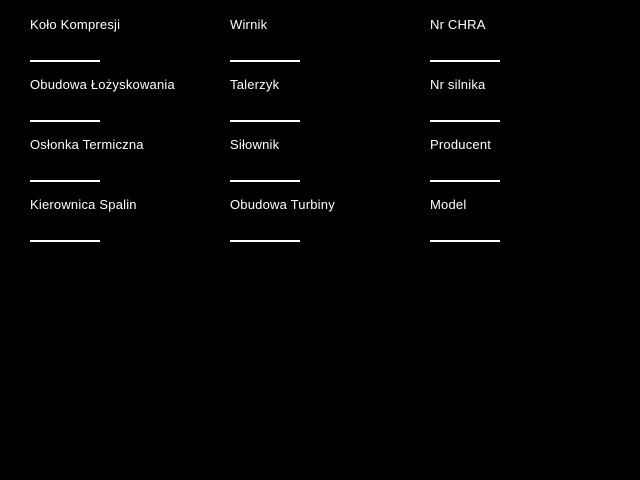 This screenshot has height=480, width=640. Describe the element at coordinates (330, 227) in the screenshot. I see `form-field: Obudowa Turbiny` at that location.